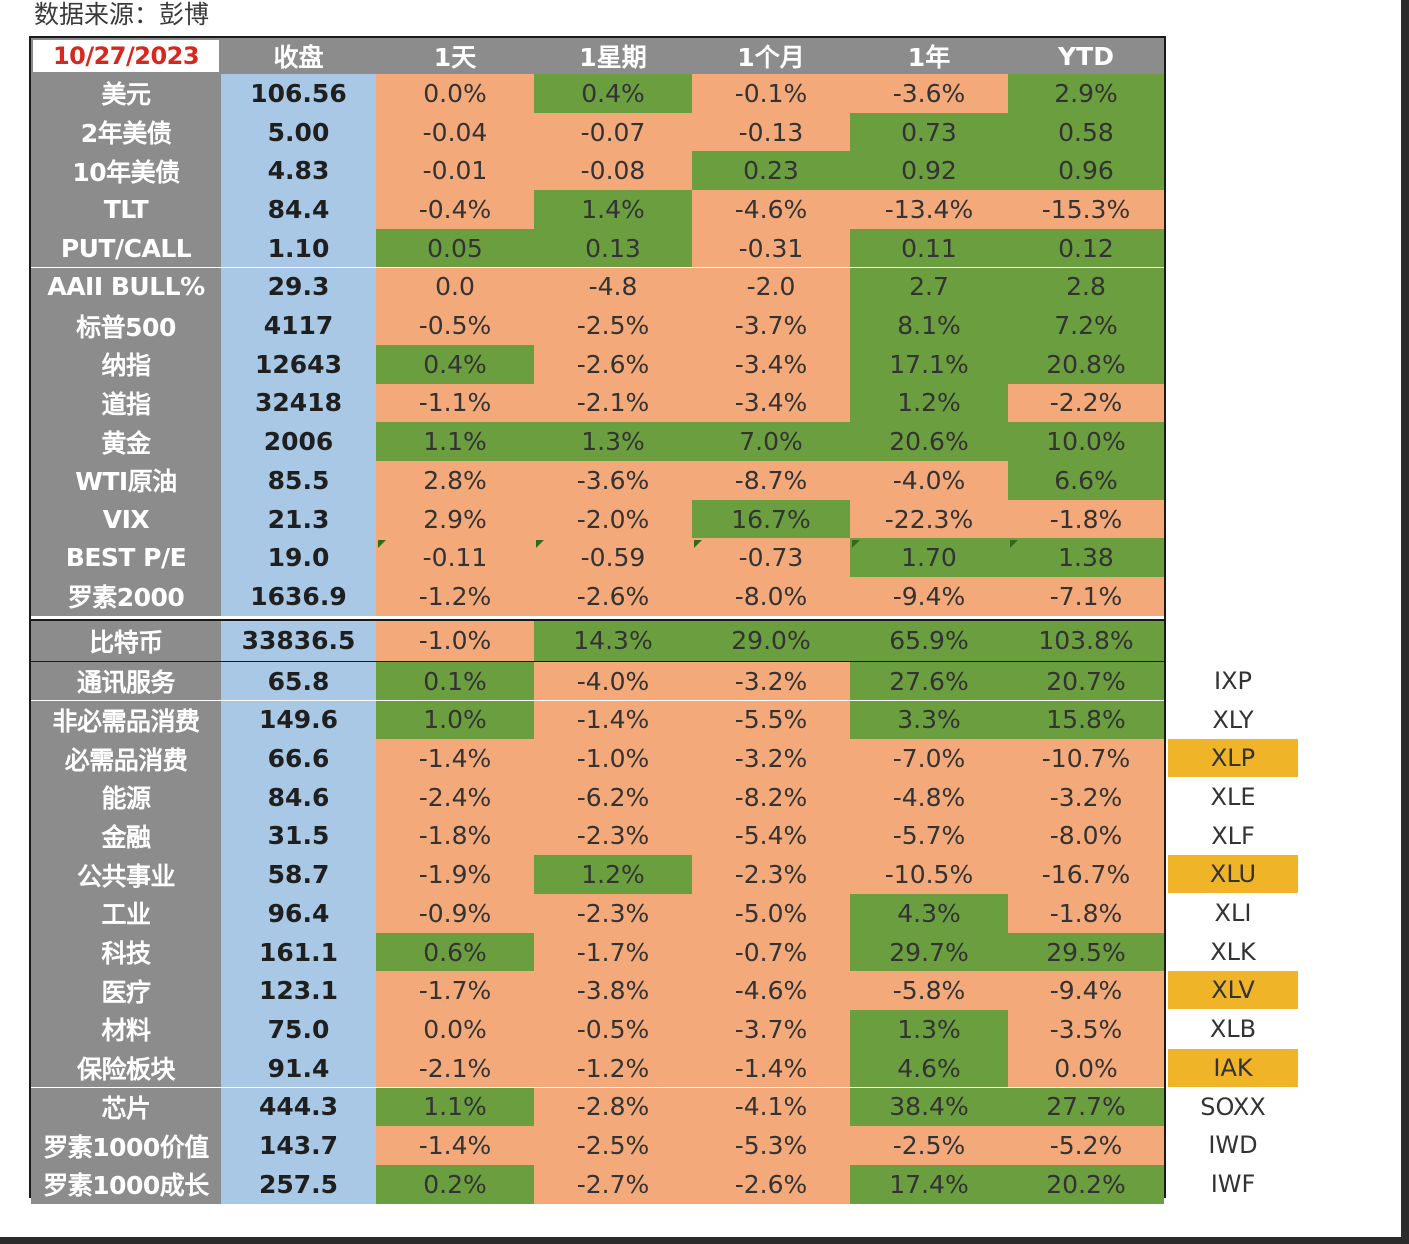 The width and height of the screenshot is (1409, 1244). What do you see at coordinates (126, 991) in the screenshot?
I see `row-label: 医疗` at bounding box center [126, 991].